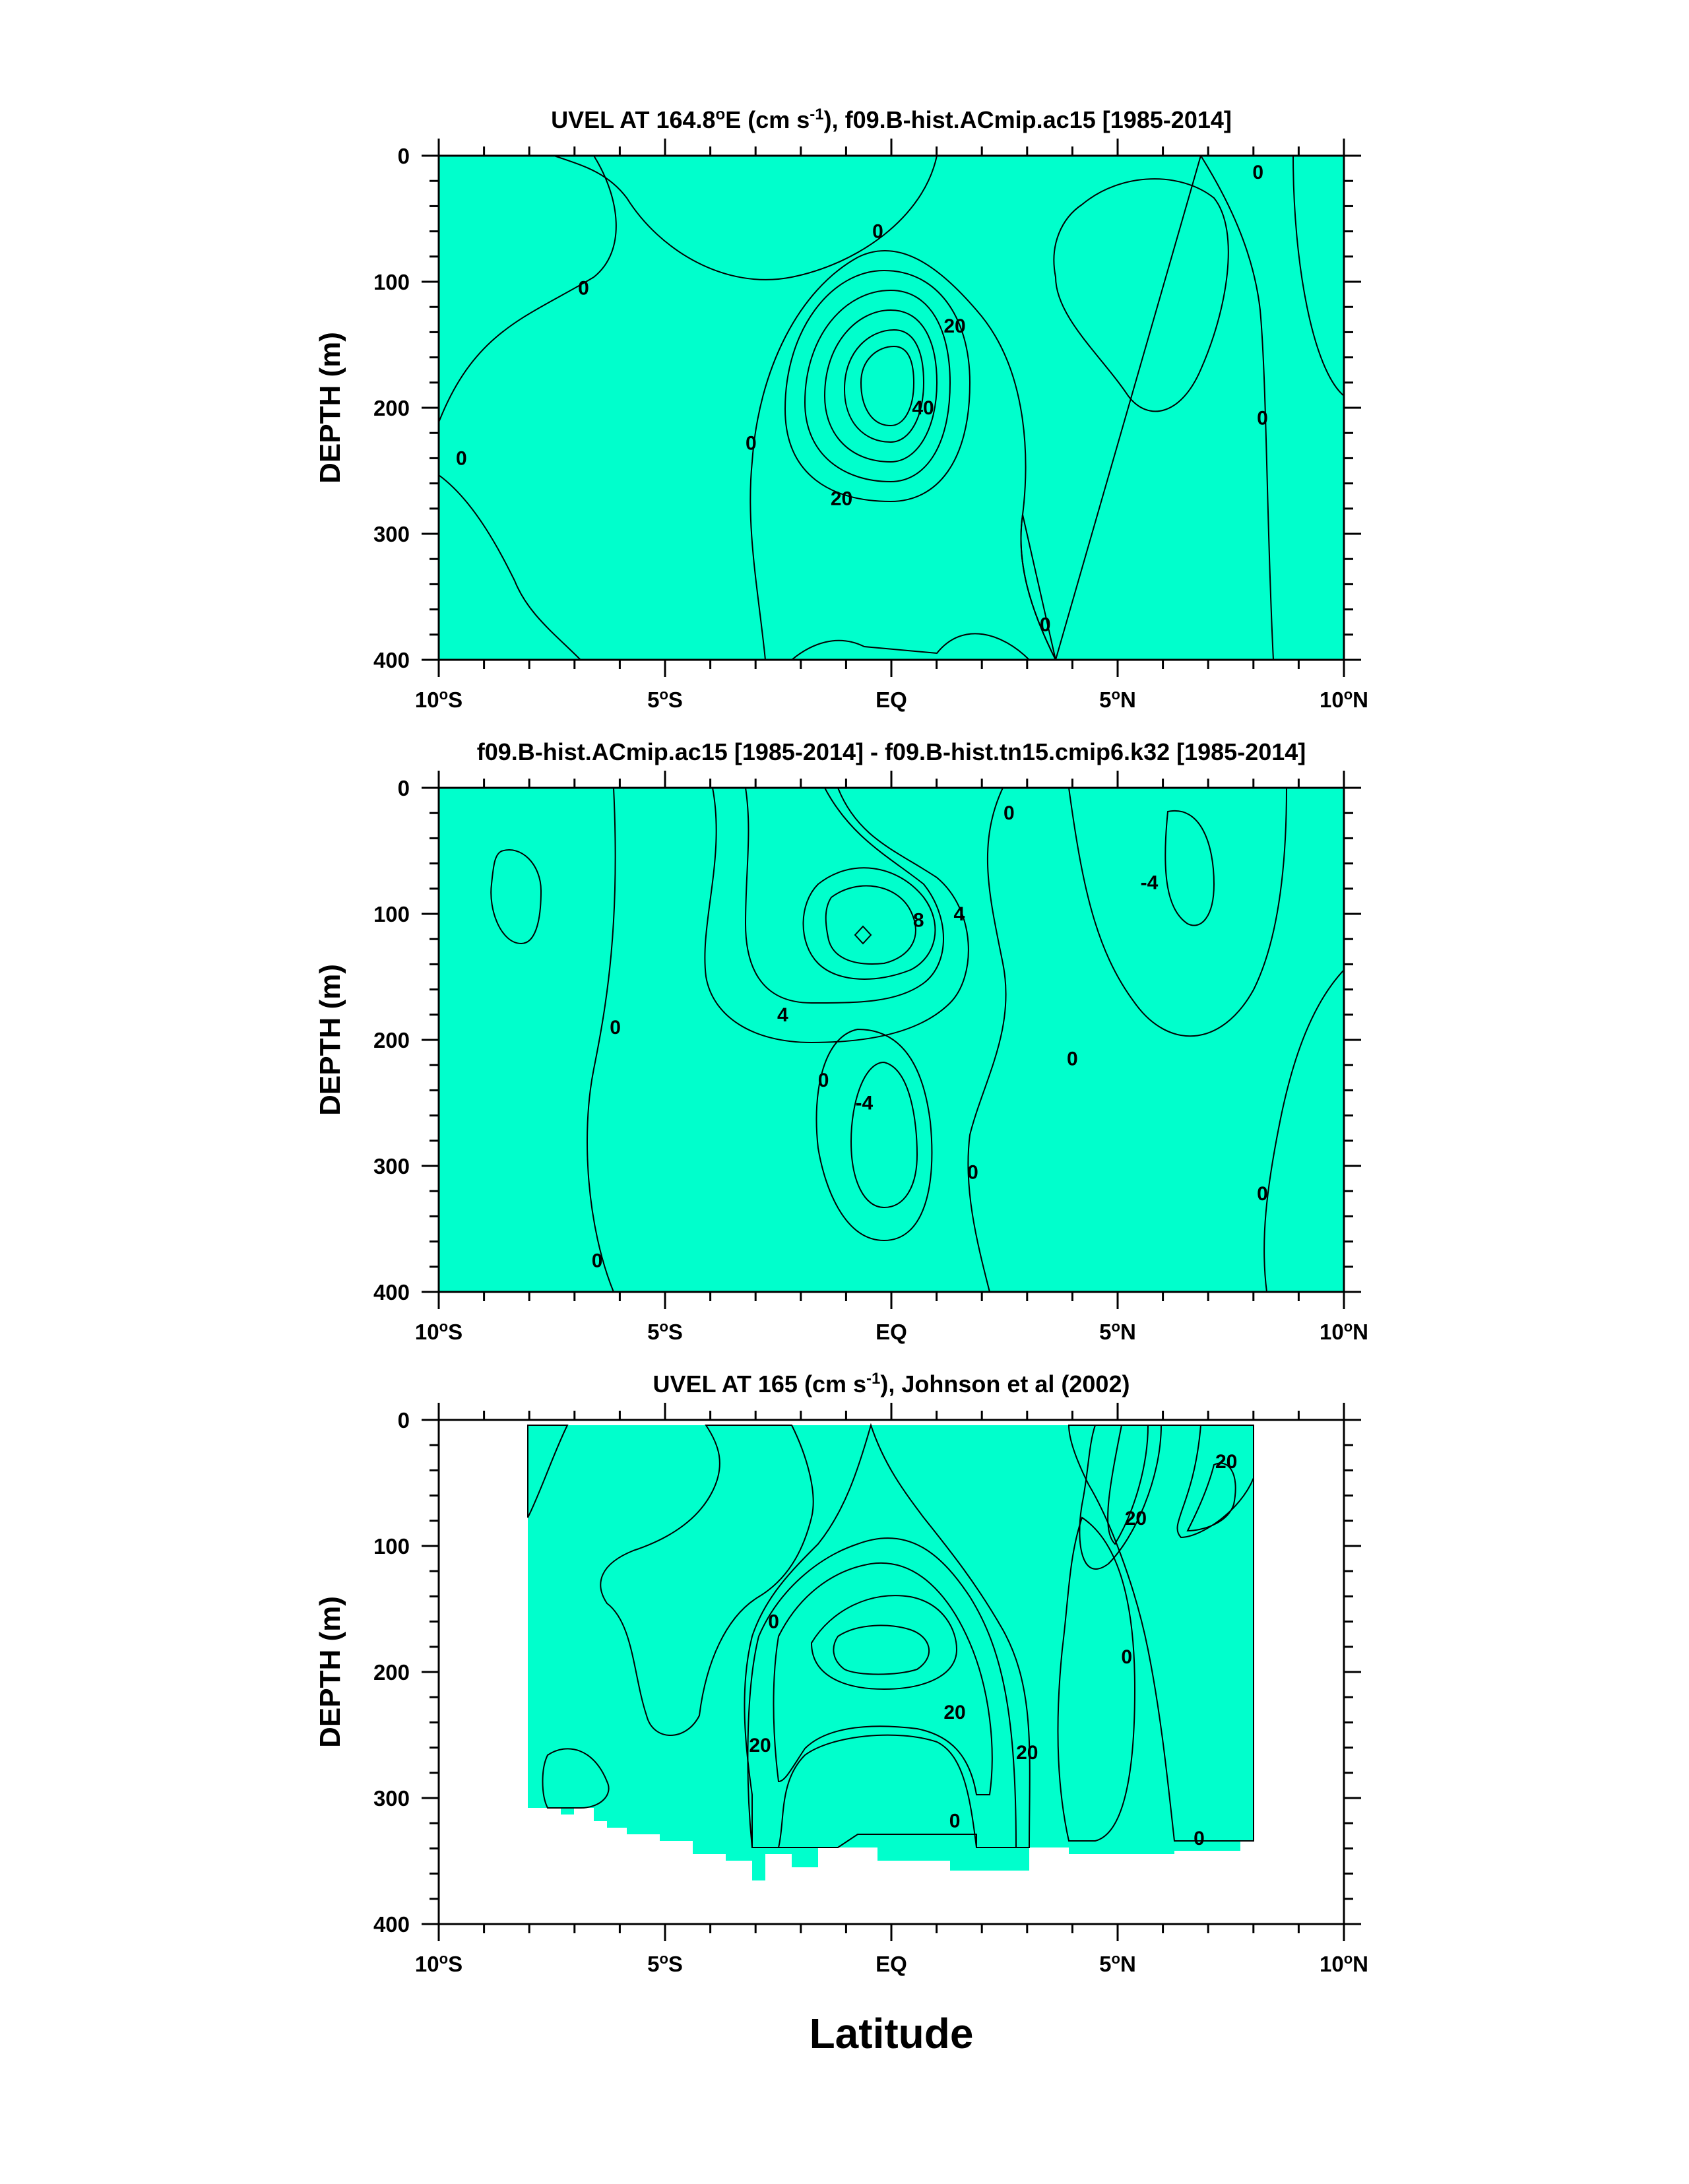 This screenshot has width=1689, height=2184. Describe the element at coordinates (1141, 295) in the screenshot. I see `model-north-core` at that location.